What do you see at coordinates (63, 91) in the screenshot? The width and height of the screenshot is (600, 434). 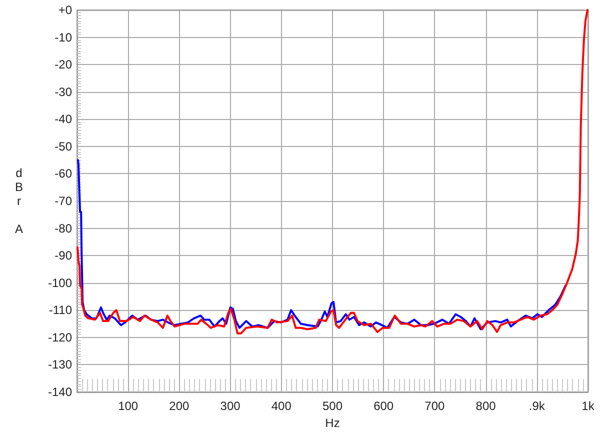 I see `y-tick-label: -30` at bounding box center [63, 91].